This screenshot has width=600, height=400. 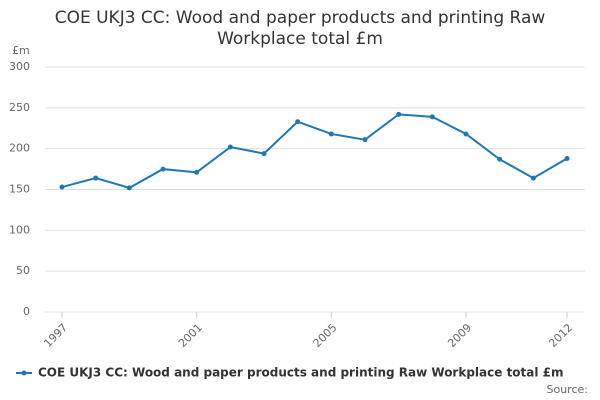 What do you see at coordinates (568, 389) in the screenshot?
I see `source: Source:` at bounding box center [568, 389].